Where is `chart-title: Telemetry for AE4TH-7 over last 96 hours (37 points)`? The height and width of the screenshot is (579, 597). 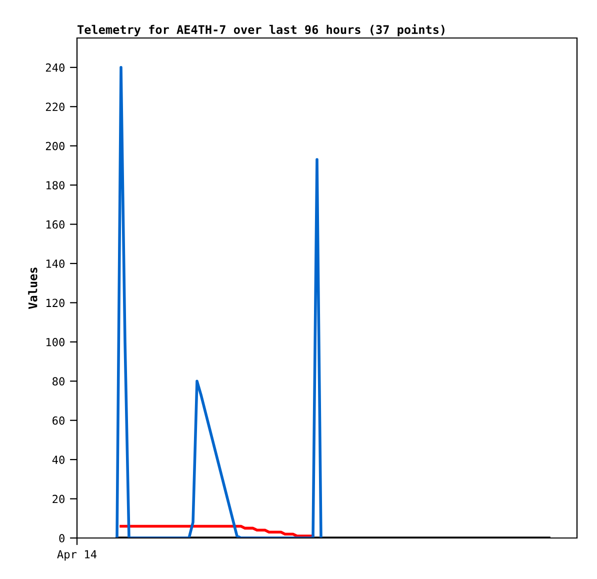 chart-title: Telemetry for AE4TH-7 over last 96 hours (37 points) is located at coordinates (261, 30).